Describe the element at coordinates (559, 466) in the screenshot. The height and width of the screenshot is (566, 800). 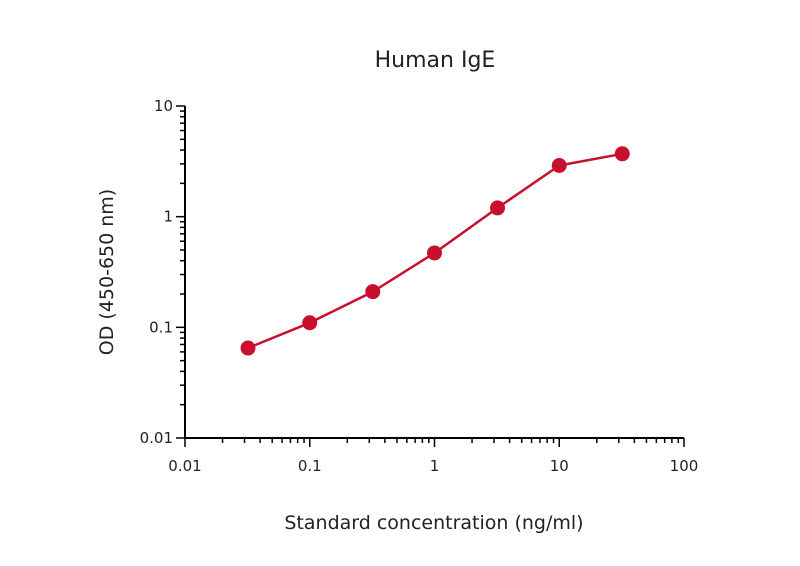
I see `x-tick-label: 10` at that location.